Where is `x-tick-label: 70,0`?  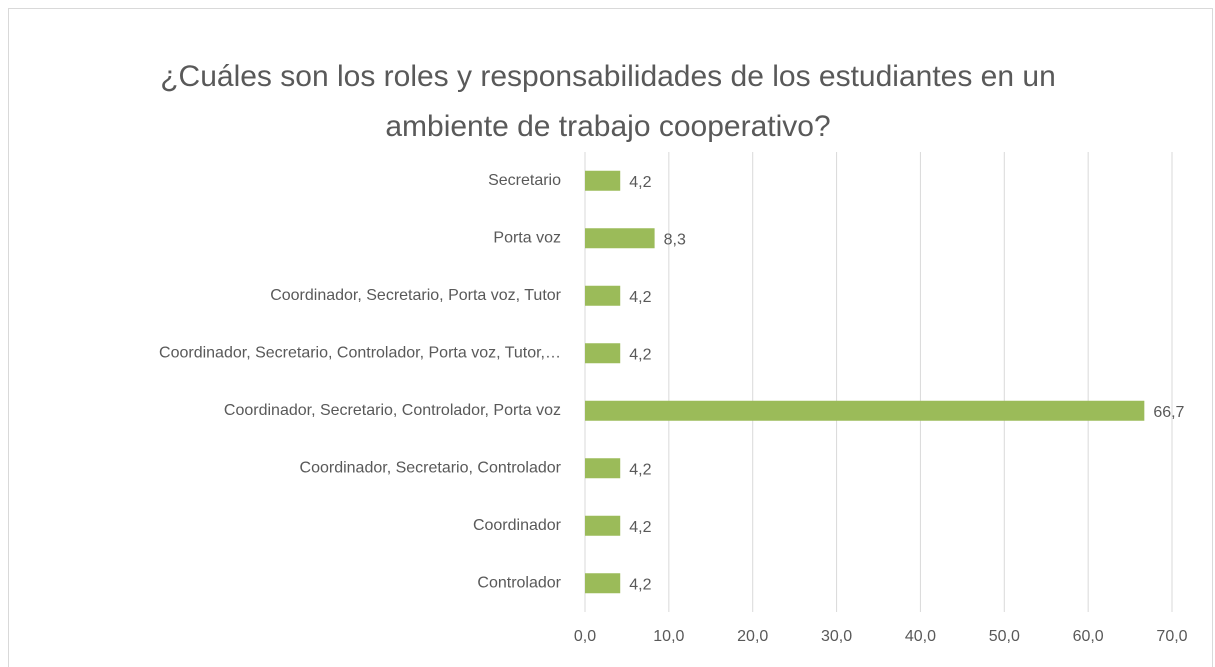 x-tick-label: 70,0 is located at coordinates (1171, 636).